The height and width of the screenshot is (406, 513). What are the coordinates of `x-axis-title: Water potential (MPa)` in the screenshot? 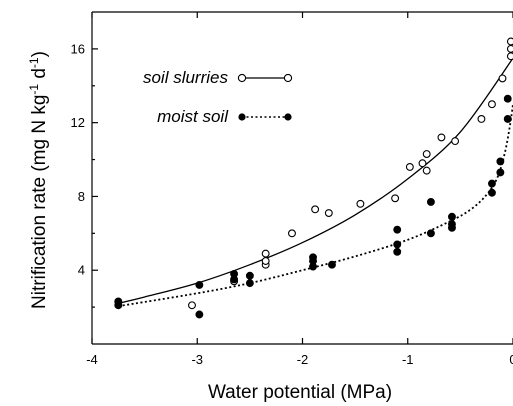 It's located at (300, 392).